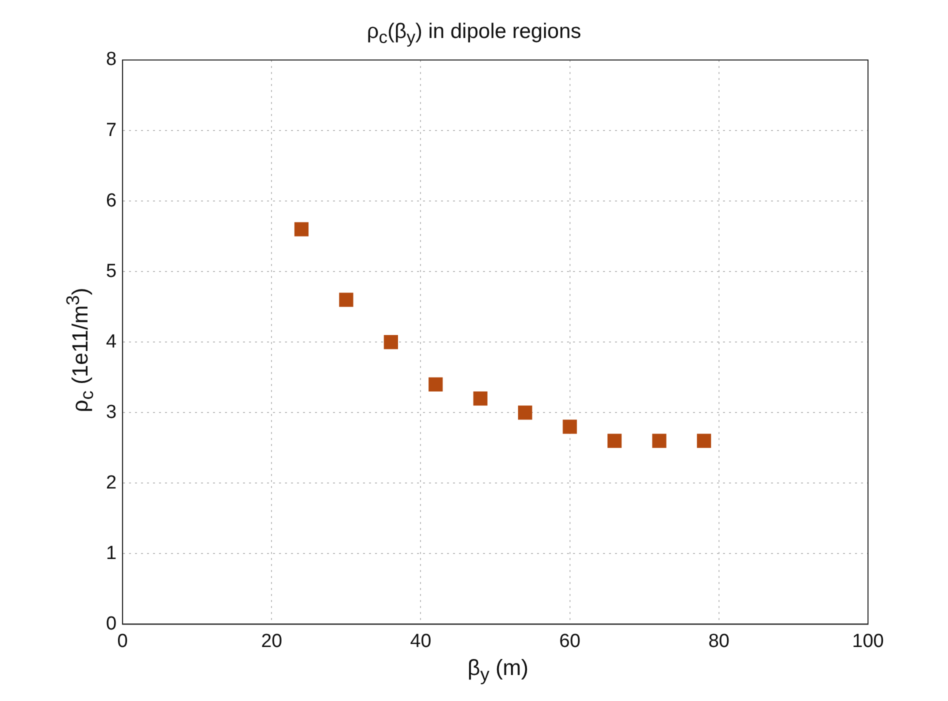  Describe the element at coordinates (111, 59) in the screenshot. I see `y-tick-label: 8` at that location.